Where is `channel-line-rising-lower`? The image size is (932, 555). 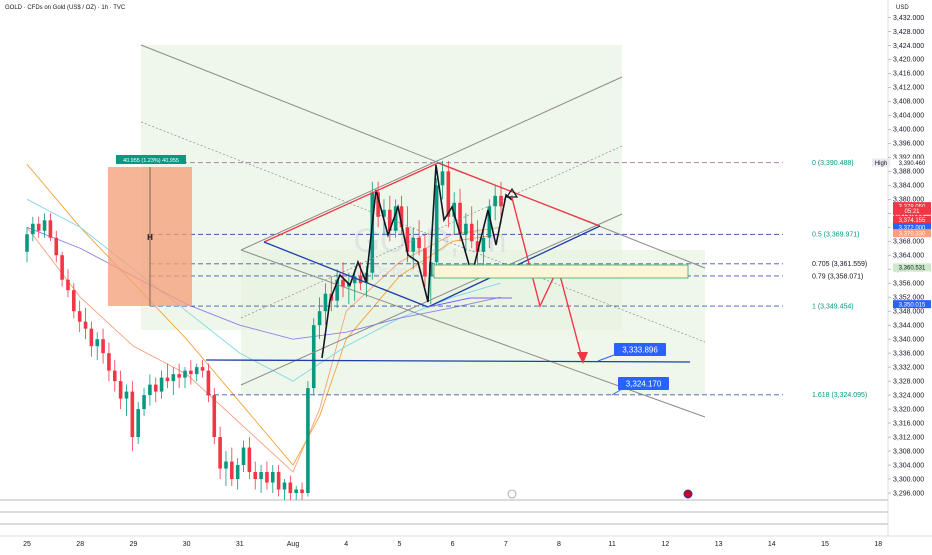
channel-line-rising-lower is located at coordinates (431, 299).